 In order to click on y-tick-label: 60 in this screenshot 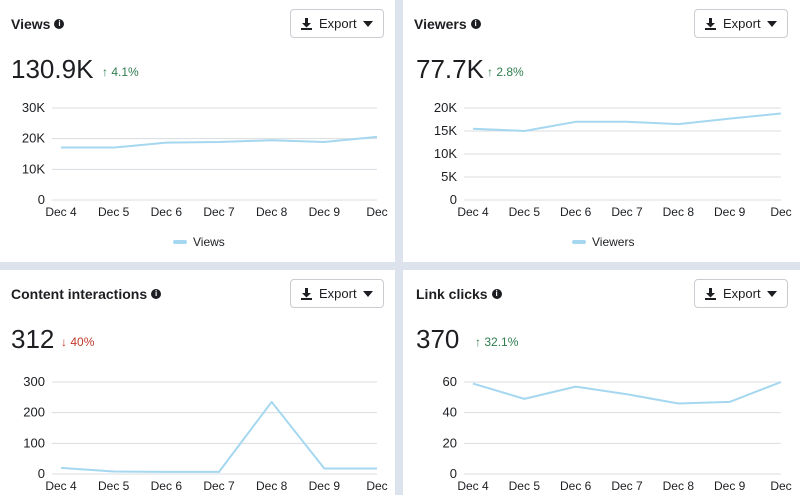, I will do `click(450, 381)`.